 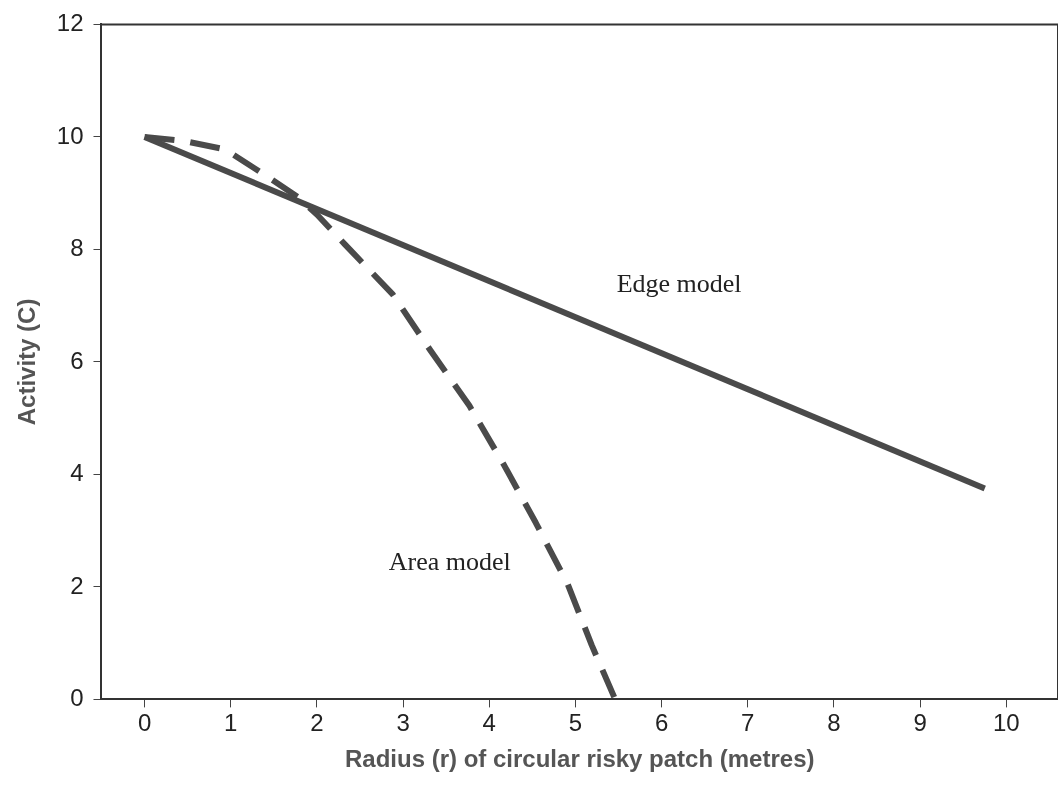 What do you see at coordinates (77, 585) in the screenshot?
I see `y-tick-label: 2` at bounding box center [77, 585].